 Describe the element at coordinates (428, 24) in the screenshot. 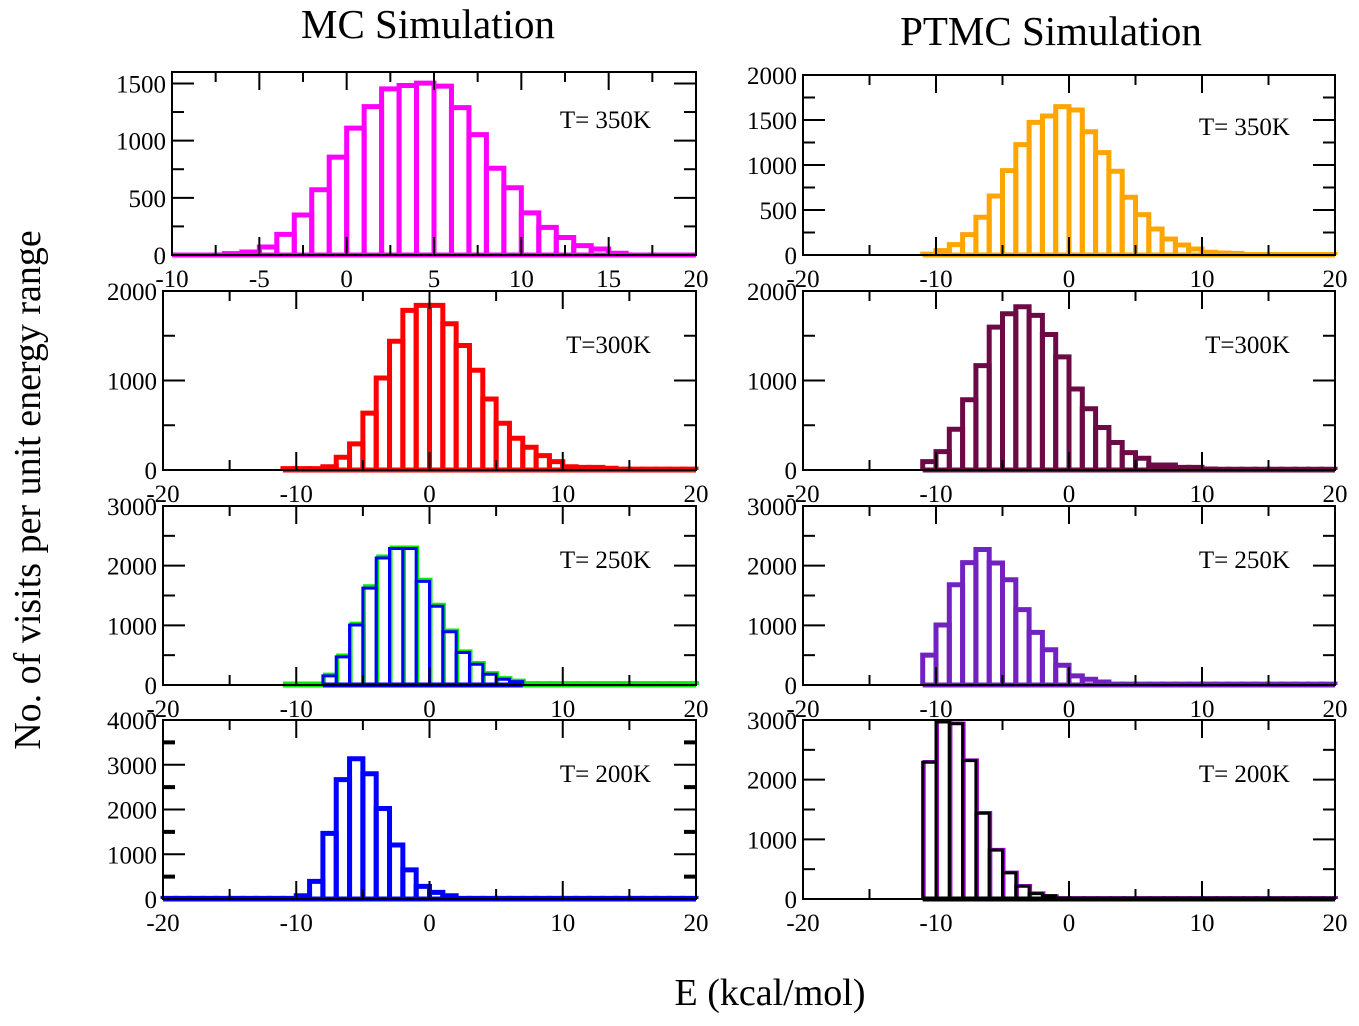

I see `column-title-mc: MC Simulation` at that location.